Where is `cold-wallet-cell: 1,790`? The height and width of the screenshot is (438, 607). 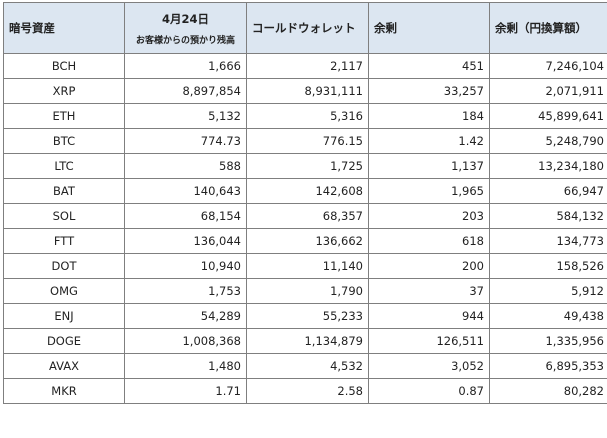
cold-wallet-cell: 1,790 is located at coordinates (307, 291).